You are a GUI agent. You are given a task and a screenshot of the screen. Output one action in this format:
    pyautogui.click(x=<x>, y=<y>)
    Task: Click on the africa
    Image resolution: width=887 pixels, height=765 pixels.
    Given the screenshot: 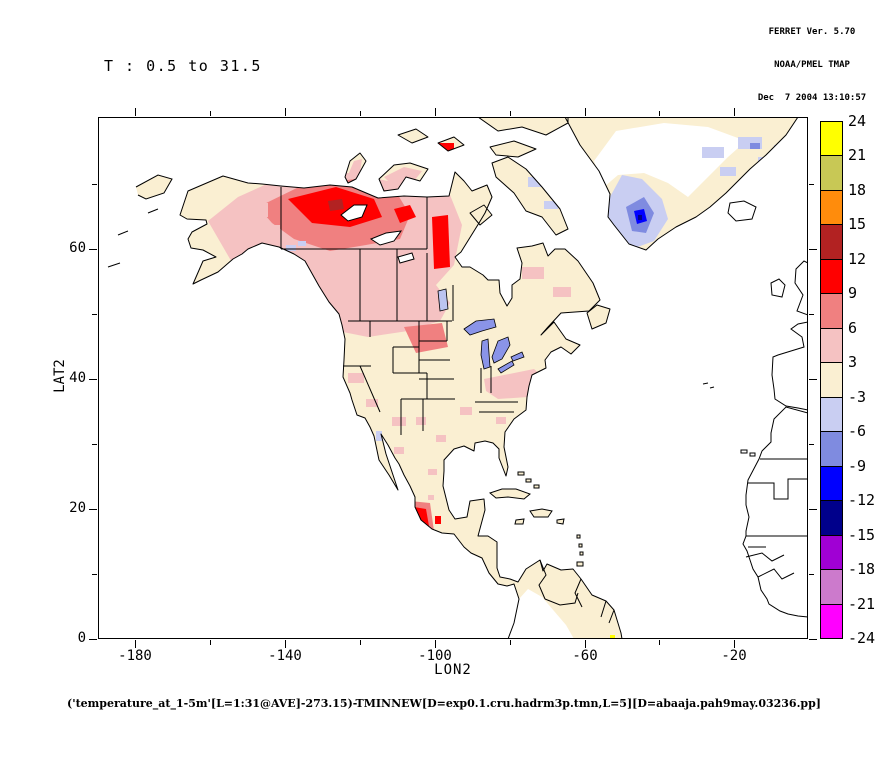 What is the action you would take?
    pyautogui.click(x=775, y=512)
    